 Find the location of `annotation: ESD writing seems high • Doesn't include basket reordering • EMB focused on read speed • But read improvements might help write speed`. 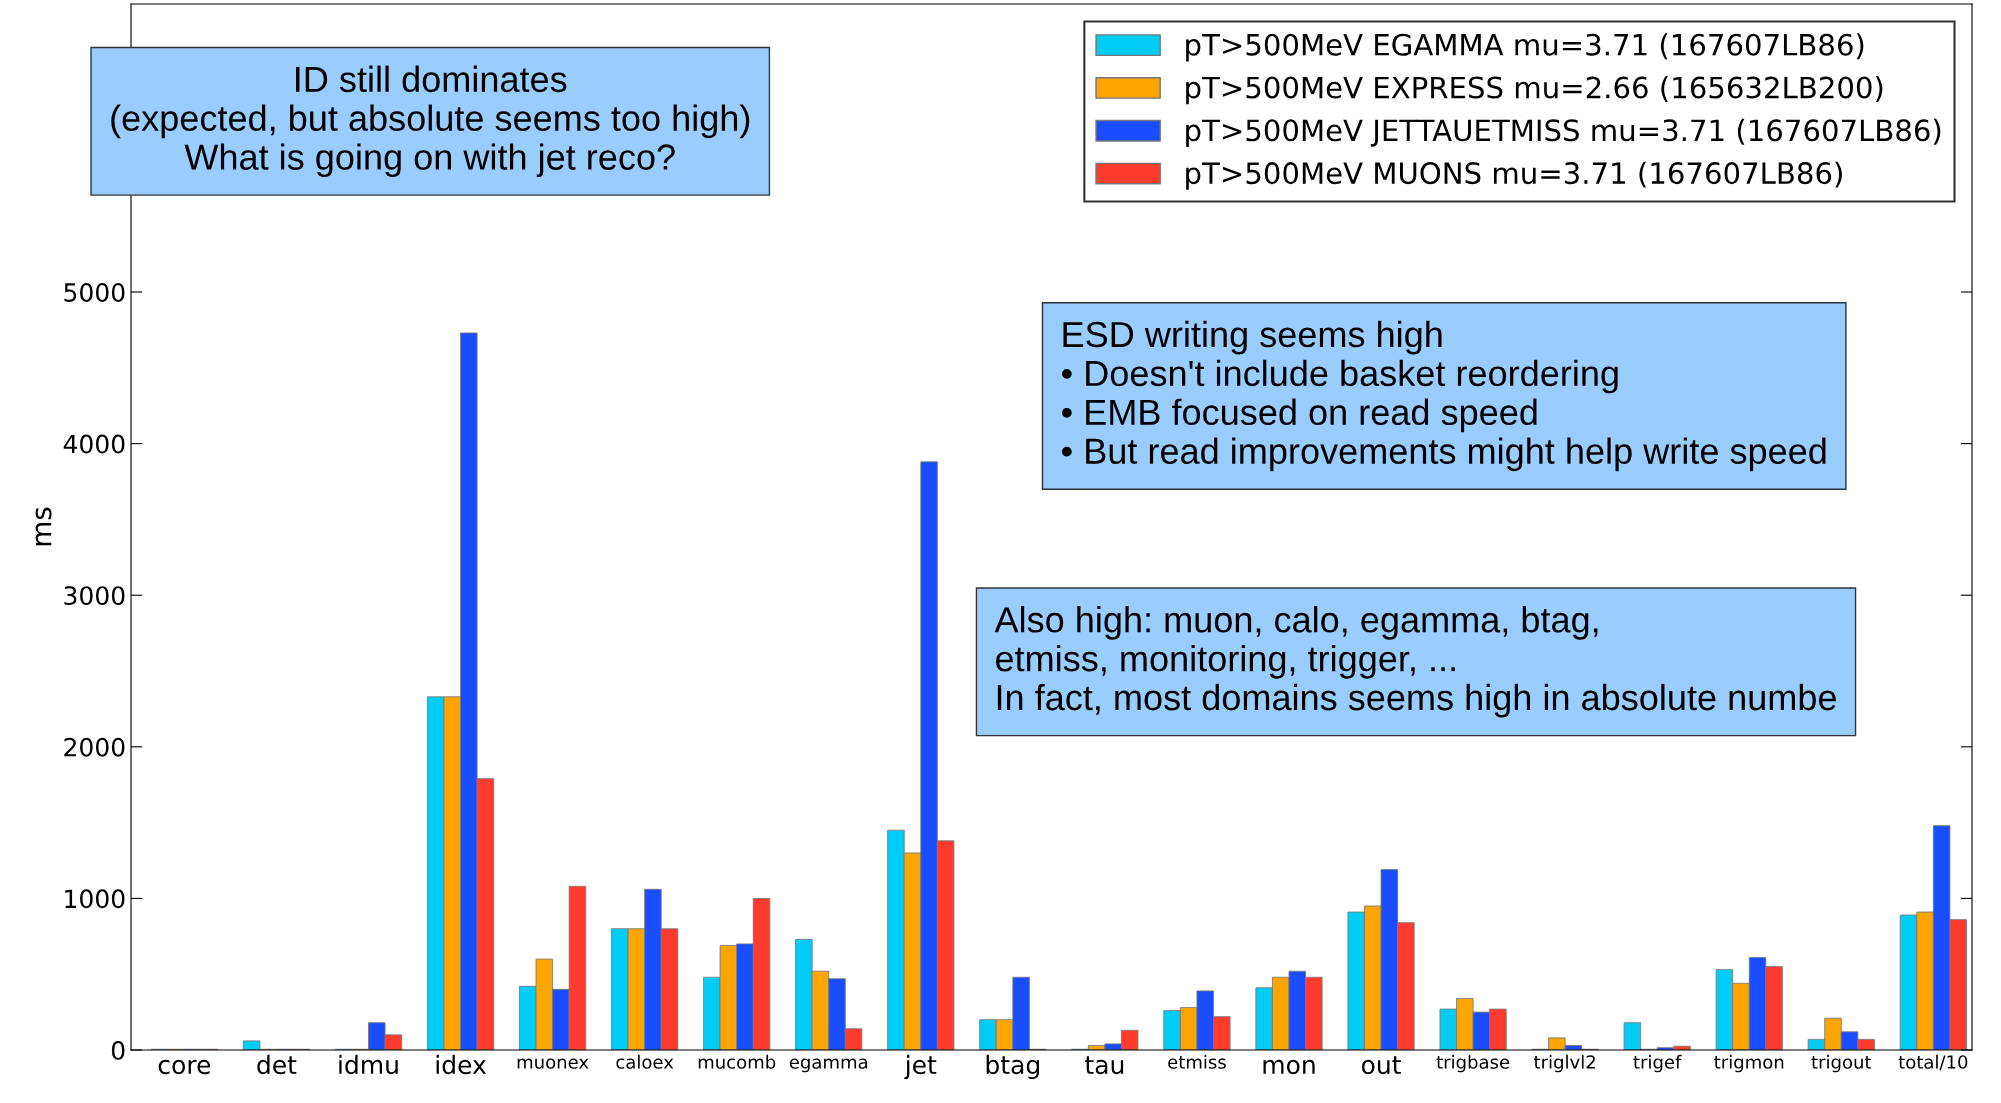

annotation: ESD writing seems high • Doesn't include basket reordering • EMB focused on read speed • But read improvements might help write speed is located at coordinates (1443, 396).